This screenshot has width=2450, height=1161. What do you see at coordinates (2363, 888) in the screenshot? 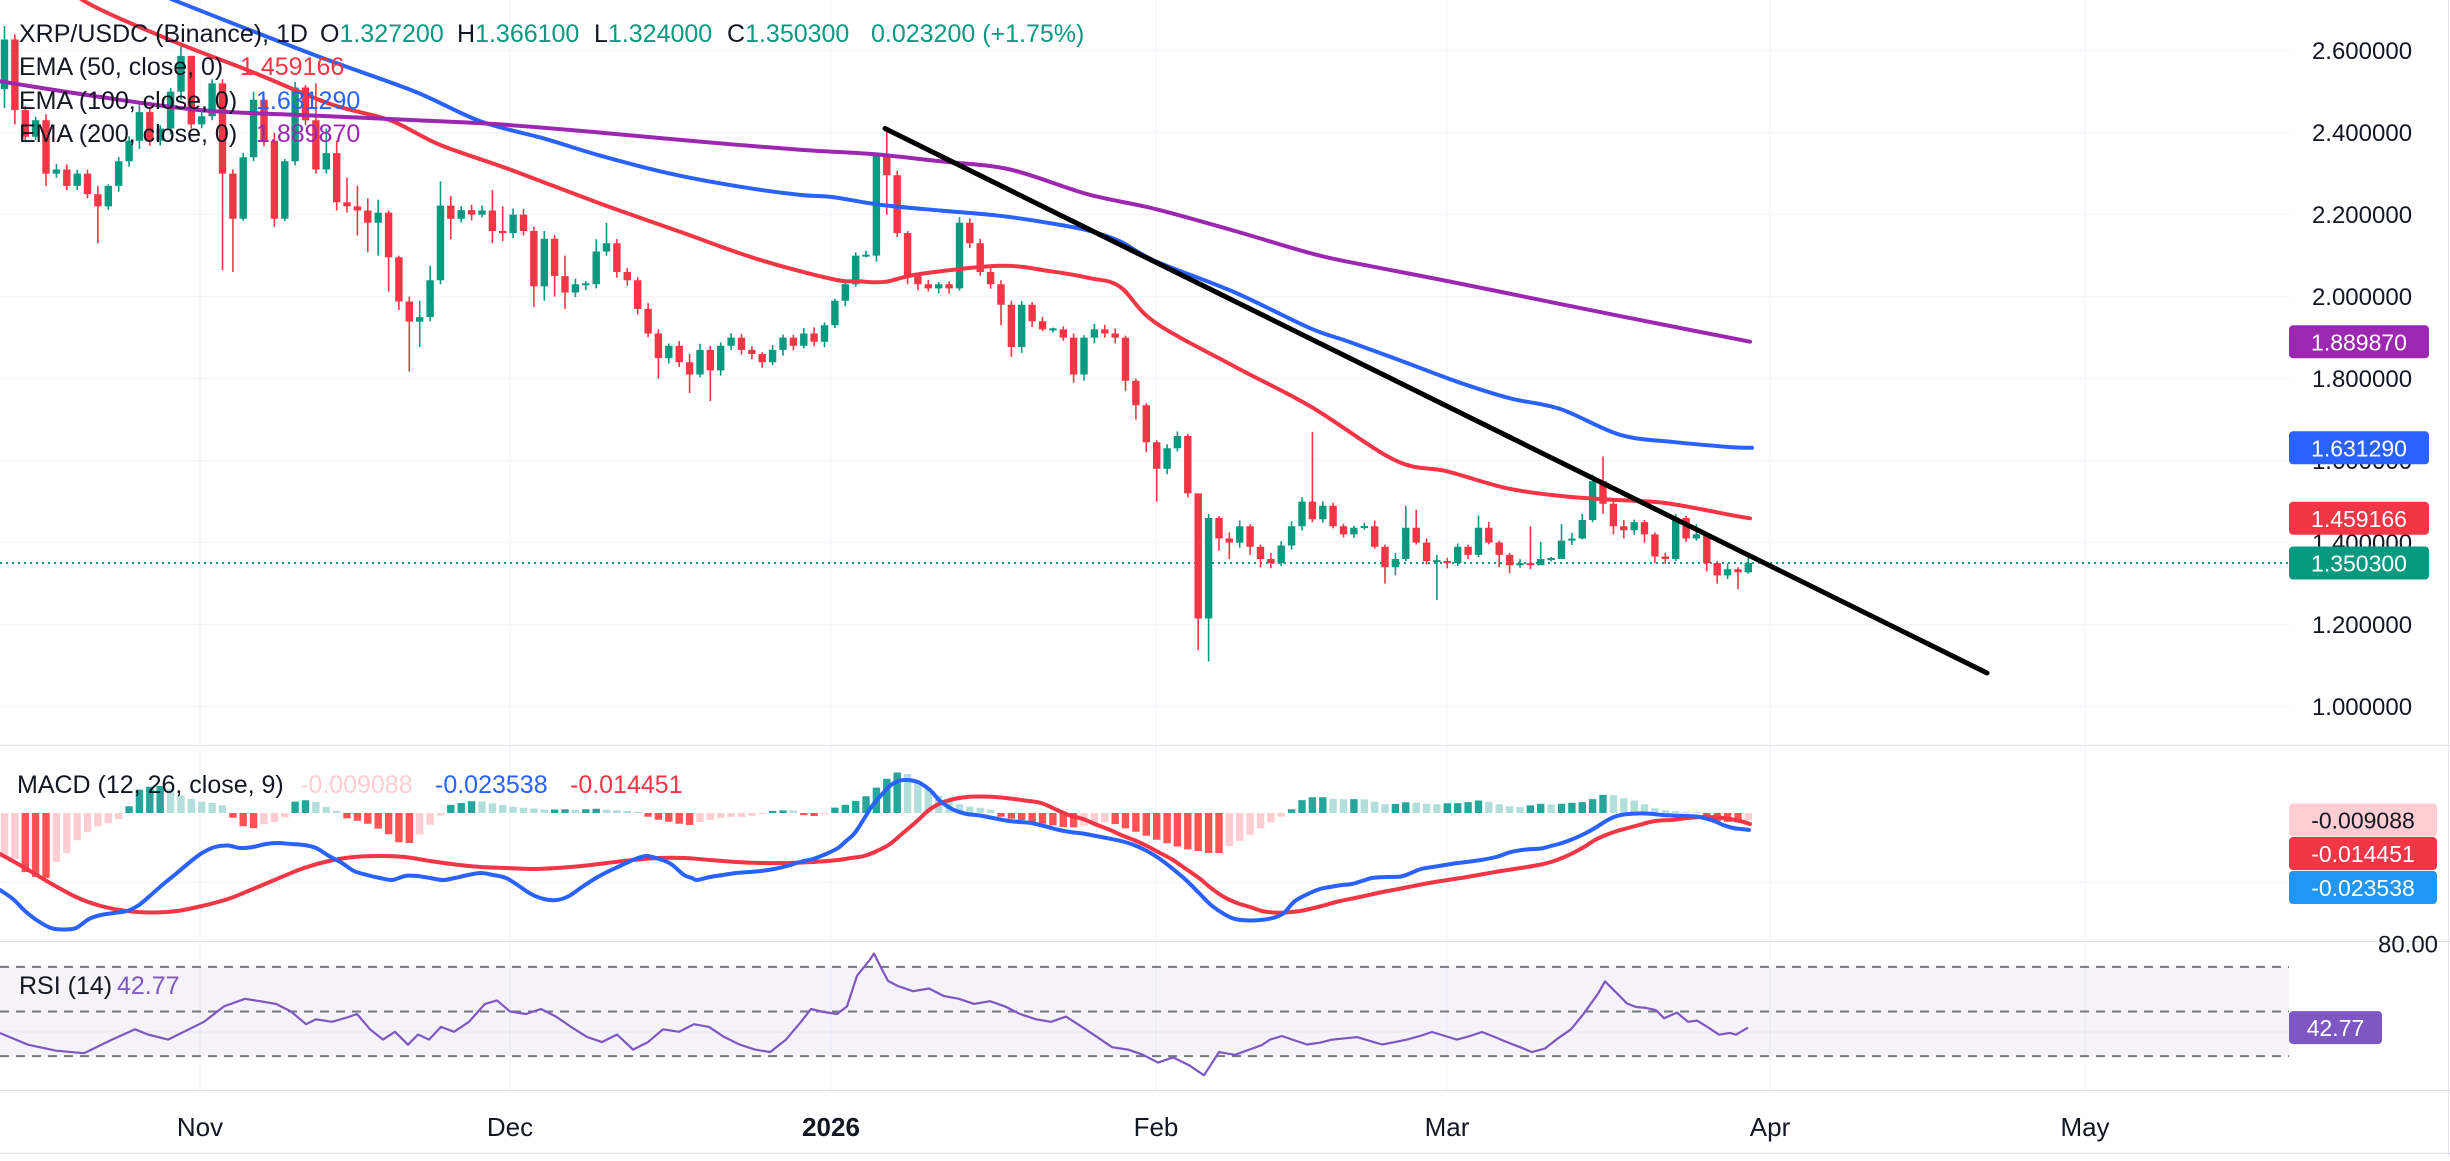
I see `svg-text: -0.023538` at bounding box center [2363, 888].